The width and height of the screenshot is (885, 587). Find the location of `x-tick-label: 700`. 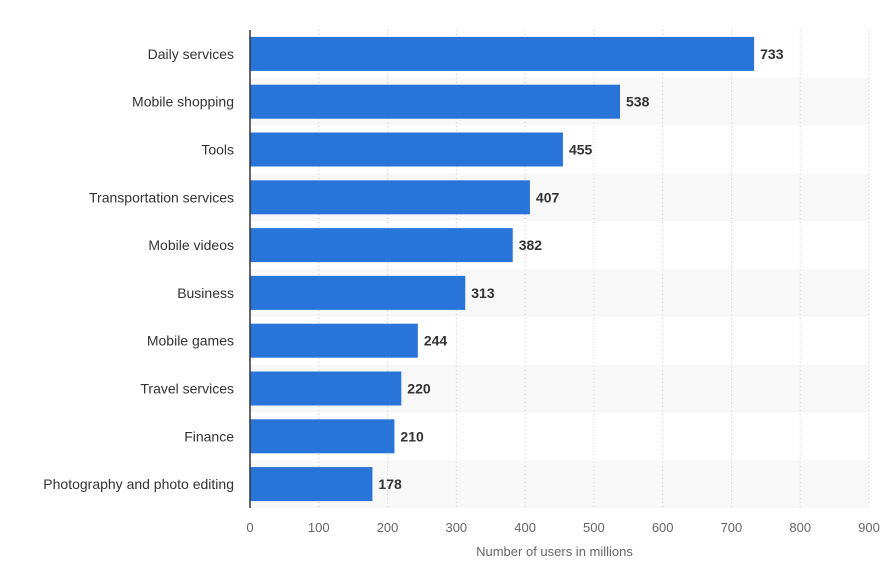

x-tick-label: 700 is located at coordinates (732, 527).